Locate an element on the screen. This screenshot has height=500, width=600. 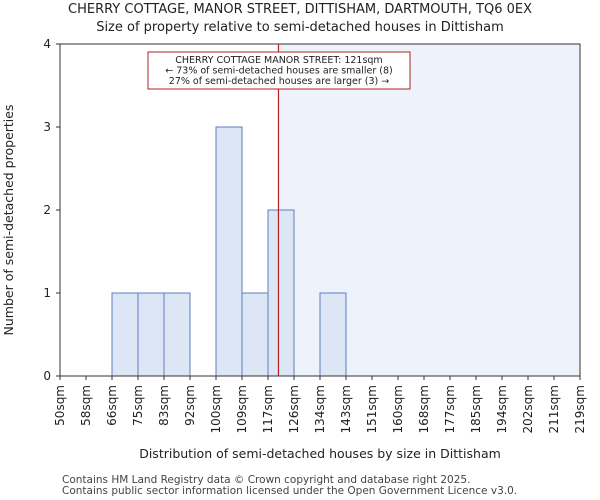
x-tick-label: 66sqm is located at coordinates (112, 405).